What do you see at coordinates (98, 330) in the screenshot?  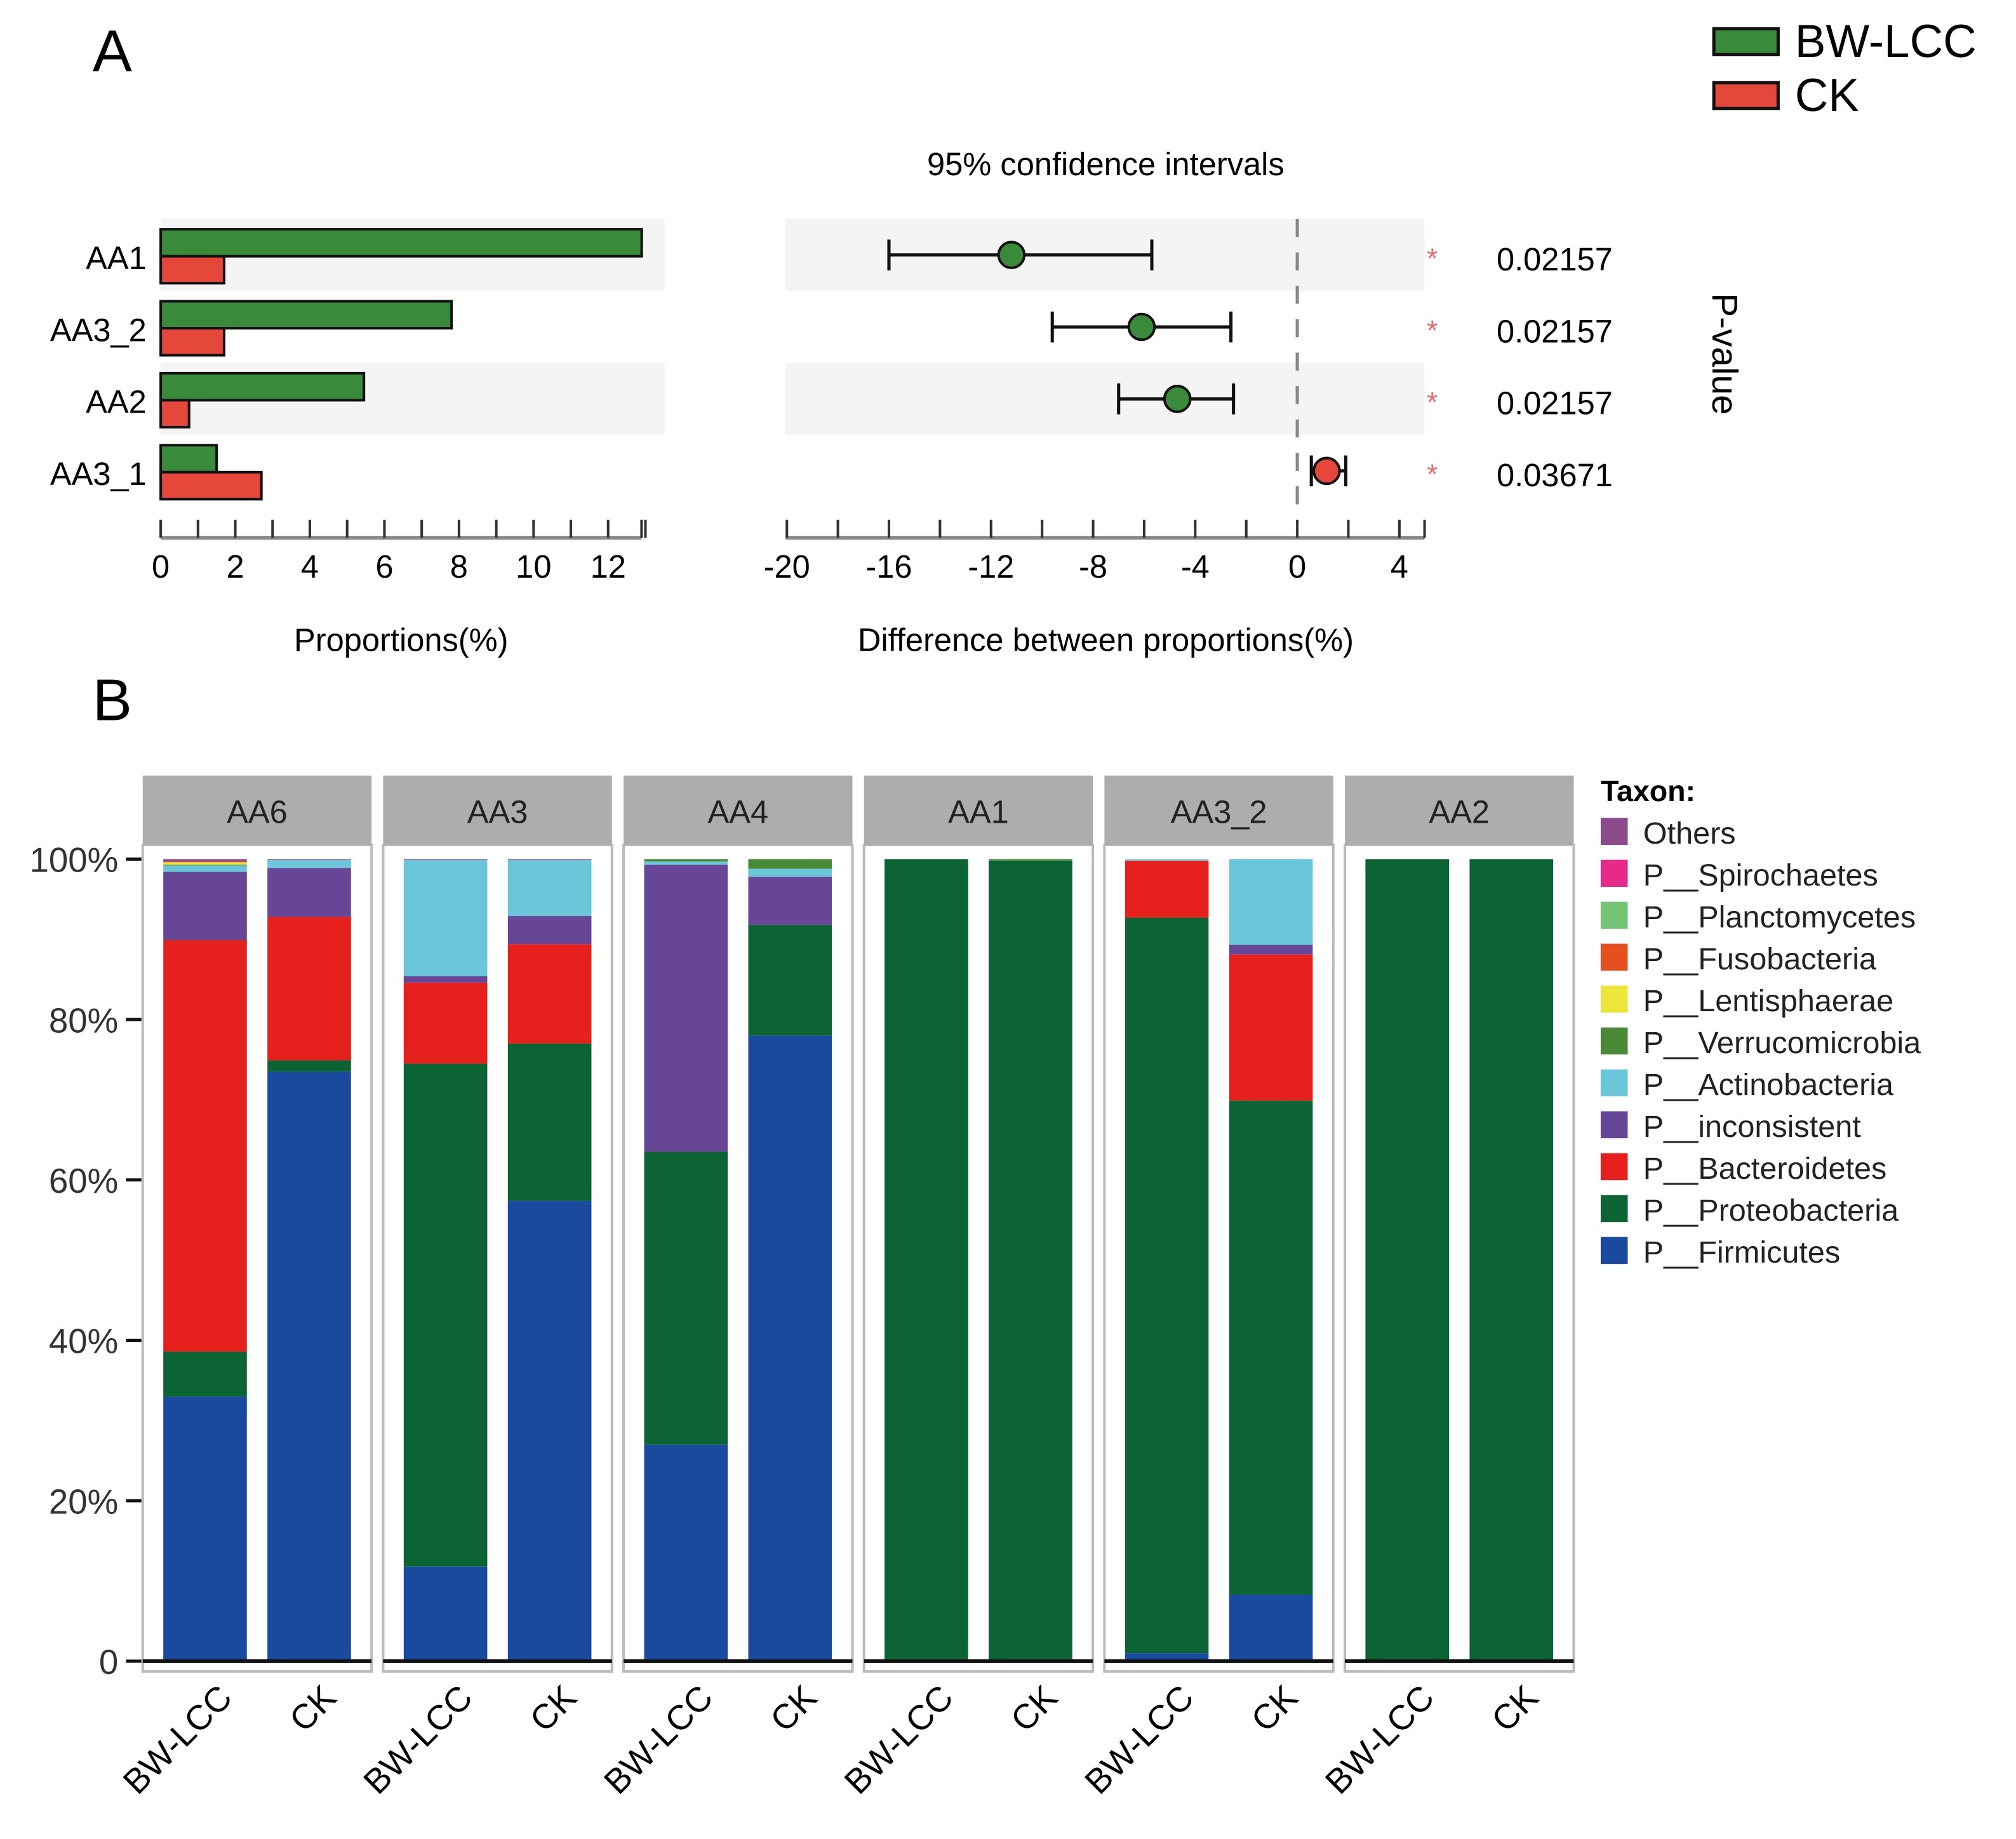 I see `category-label: AA3_2` at bounding box center [98, 330].